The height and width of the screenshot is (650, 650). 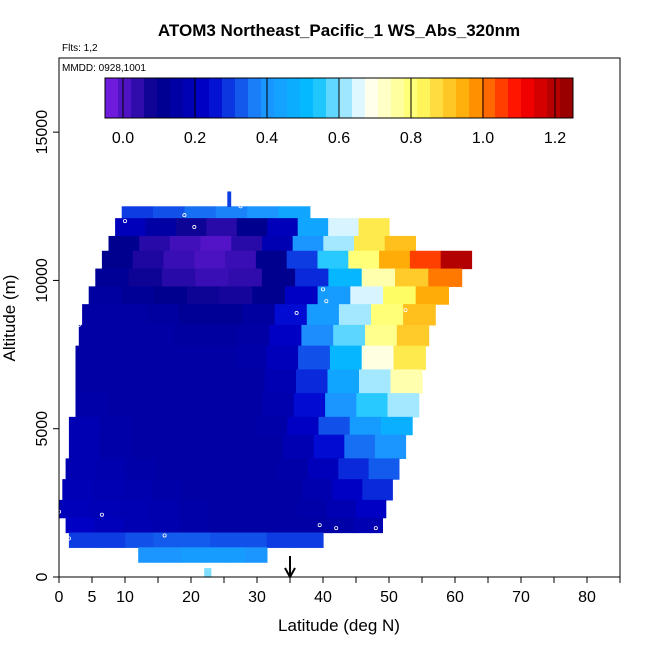 I want to click on x-tick-label: 60, so click(x=455, y=597).